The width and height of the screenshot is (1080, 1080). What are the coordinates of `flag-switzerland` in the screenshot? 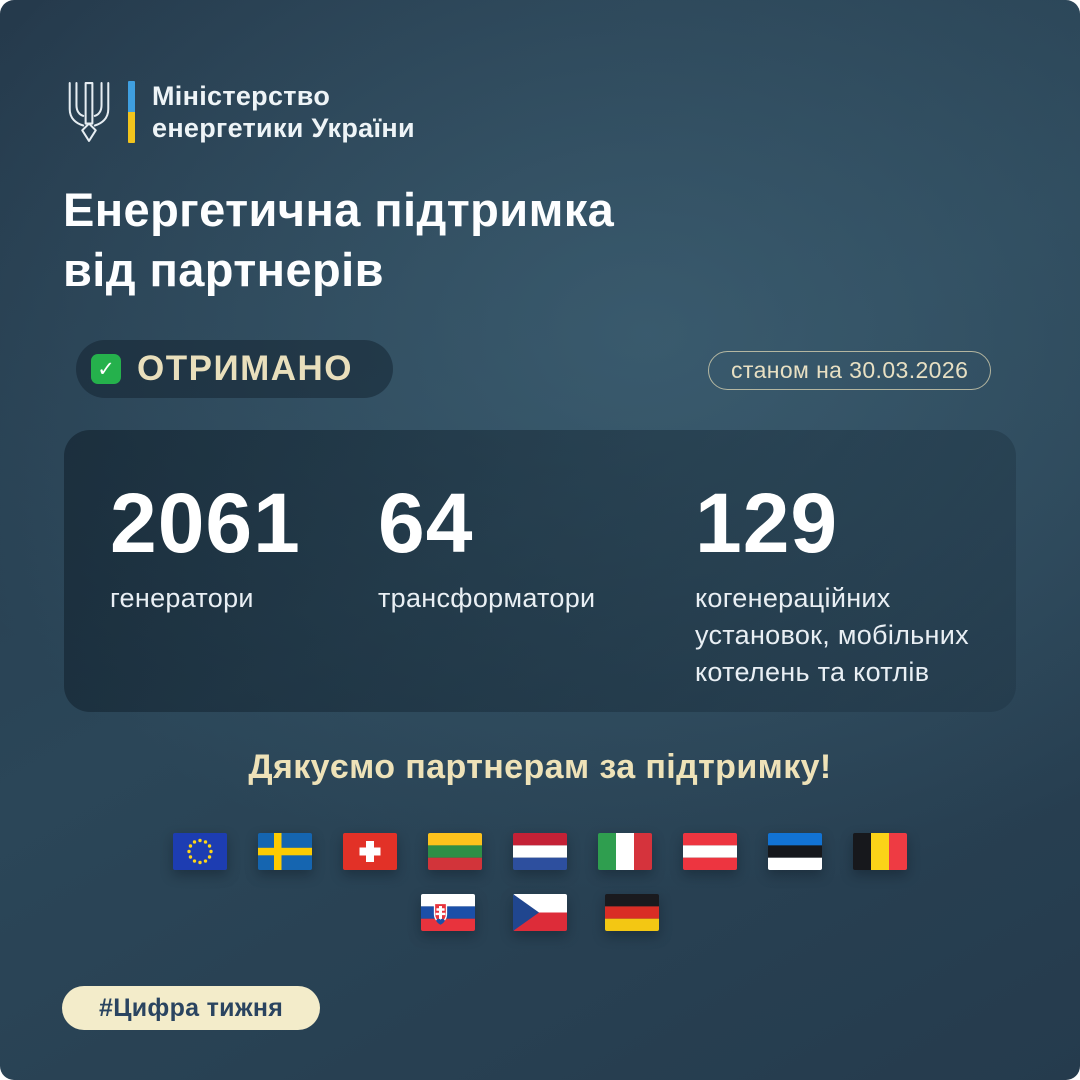 It's located at (370, 851).